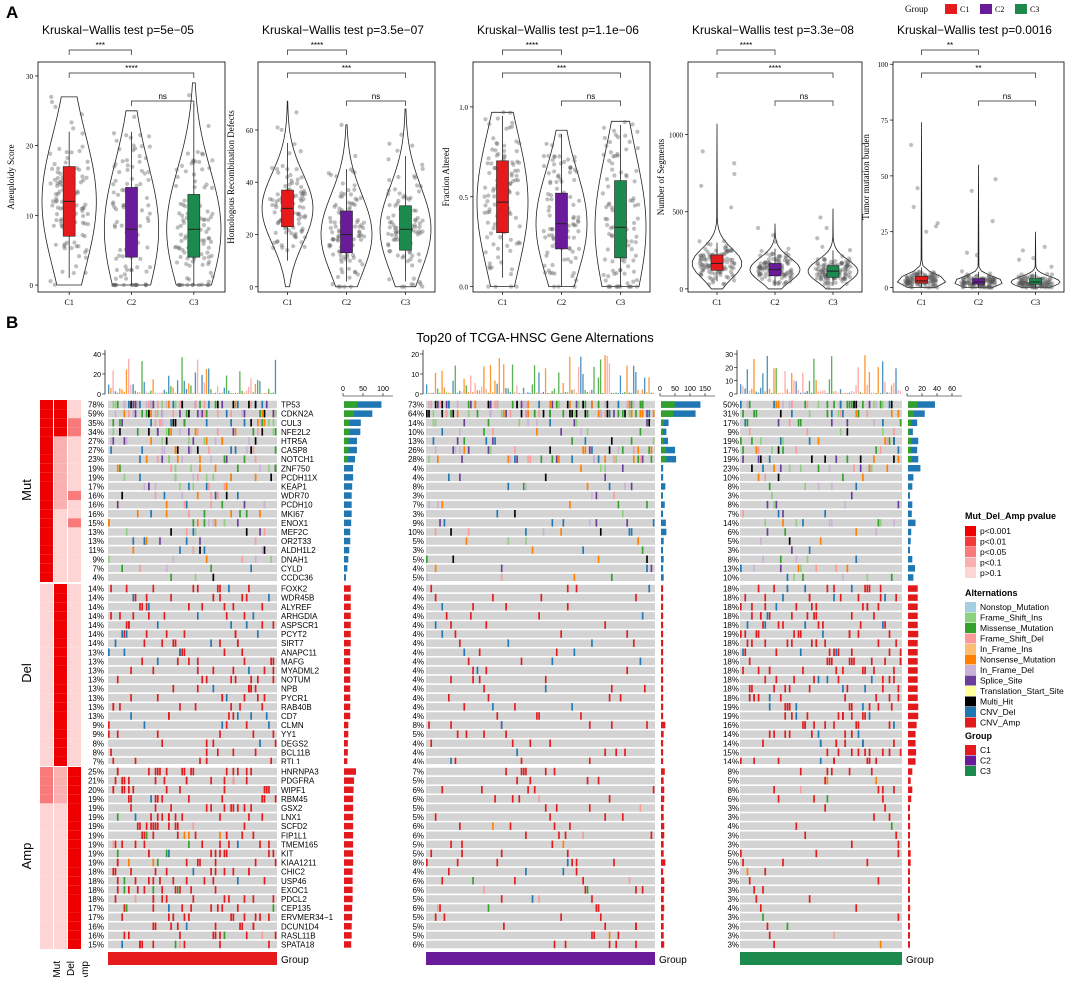 The height and width of the screenshot is (982, 1072). Describe the element at coordinates (96, 496) in the screenshot. I see `pct-label: 16%` at that location.